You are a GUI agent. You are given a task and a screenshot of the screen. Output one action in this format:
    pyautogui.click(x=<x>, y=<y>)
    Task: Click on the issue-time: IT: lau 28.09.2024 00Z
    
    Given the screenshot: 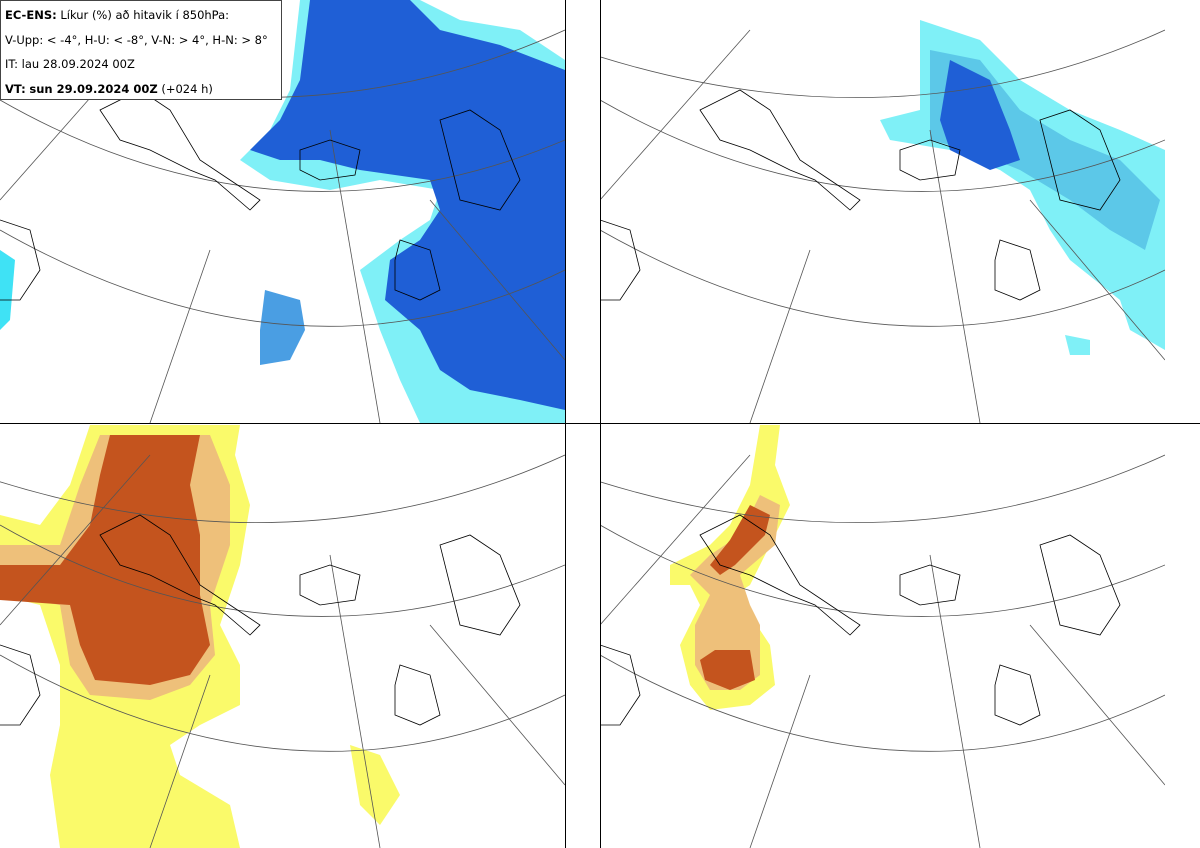 What is the action you would take?
    pyautogui.click(x=70, y=64)
    